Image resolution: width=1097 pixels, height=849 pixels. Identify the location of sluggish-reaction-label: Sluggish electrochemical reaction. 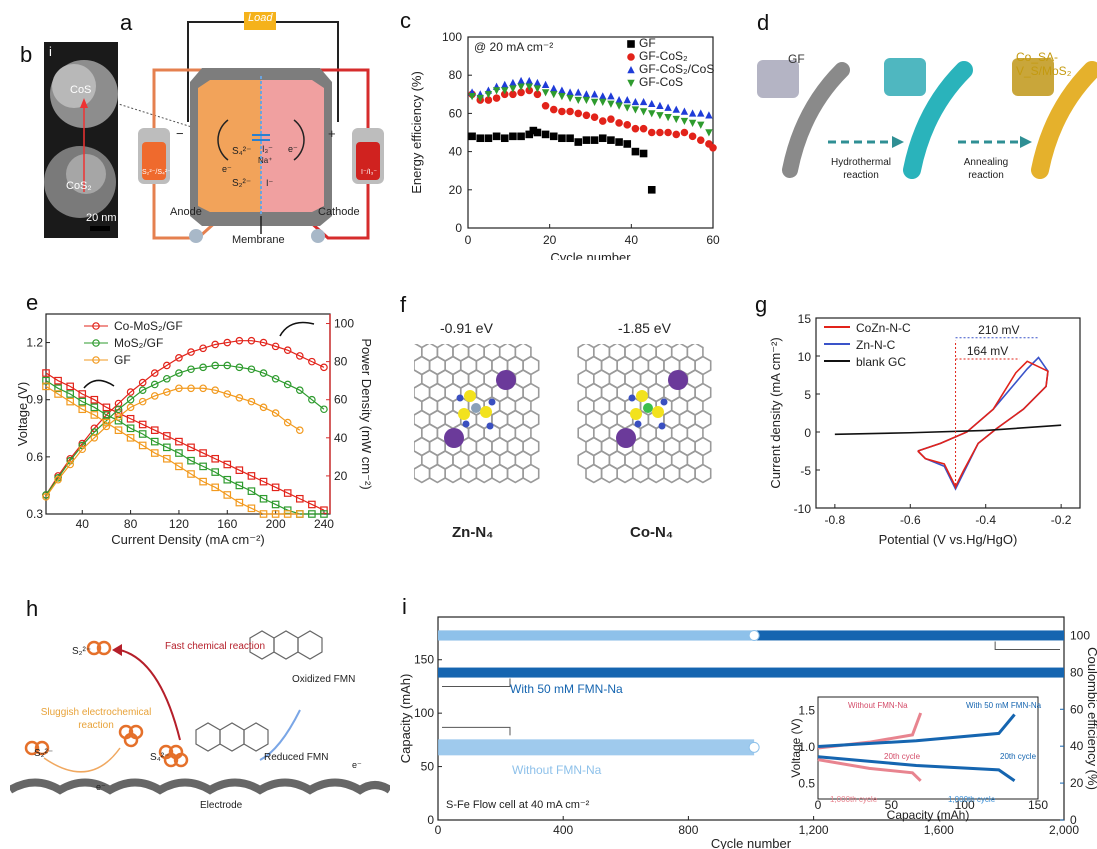
(96, 719).